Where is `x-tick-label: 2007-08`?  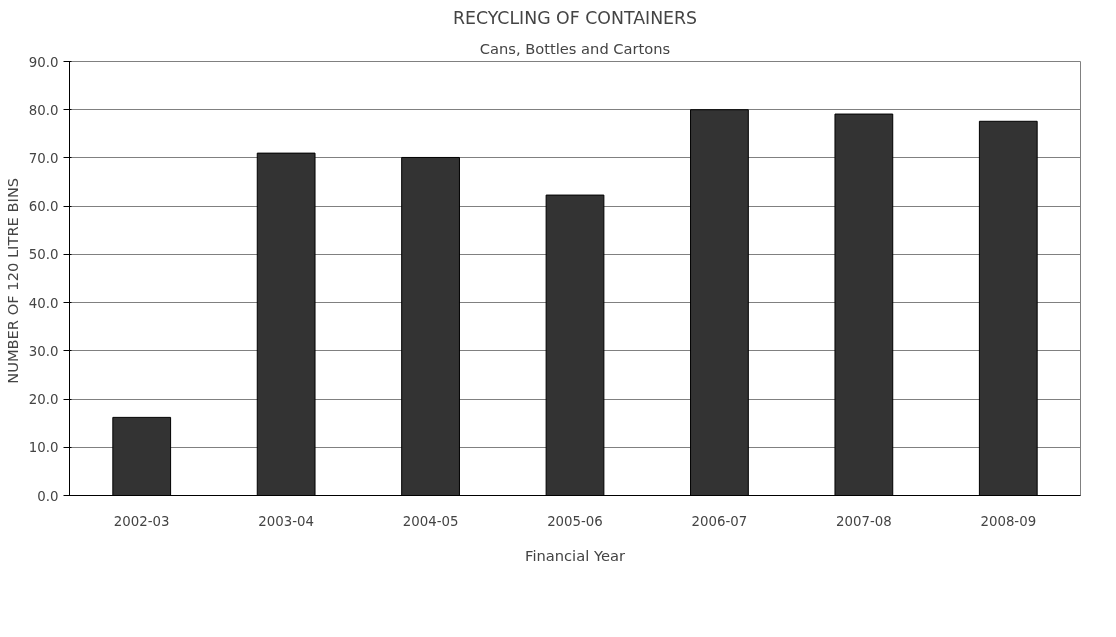
x-tick-label: 2007-08 is located at coordinates (864, 521).